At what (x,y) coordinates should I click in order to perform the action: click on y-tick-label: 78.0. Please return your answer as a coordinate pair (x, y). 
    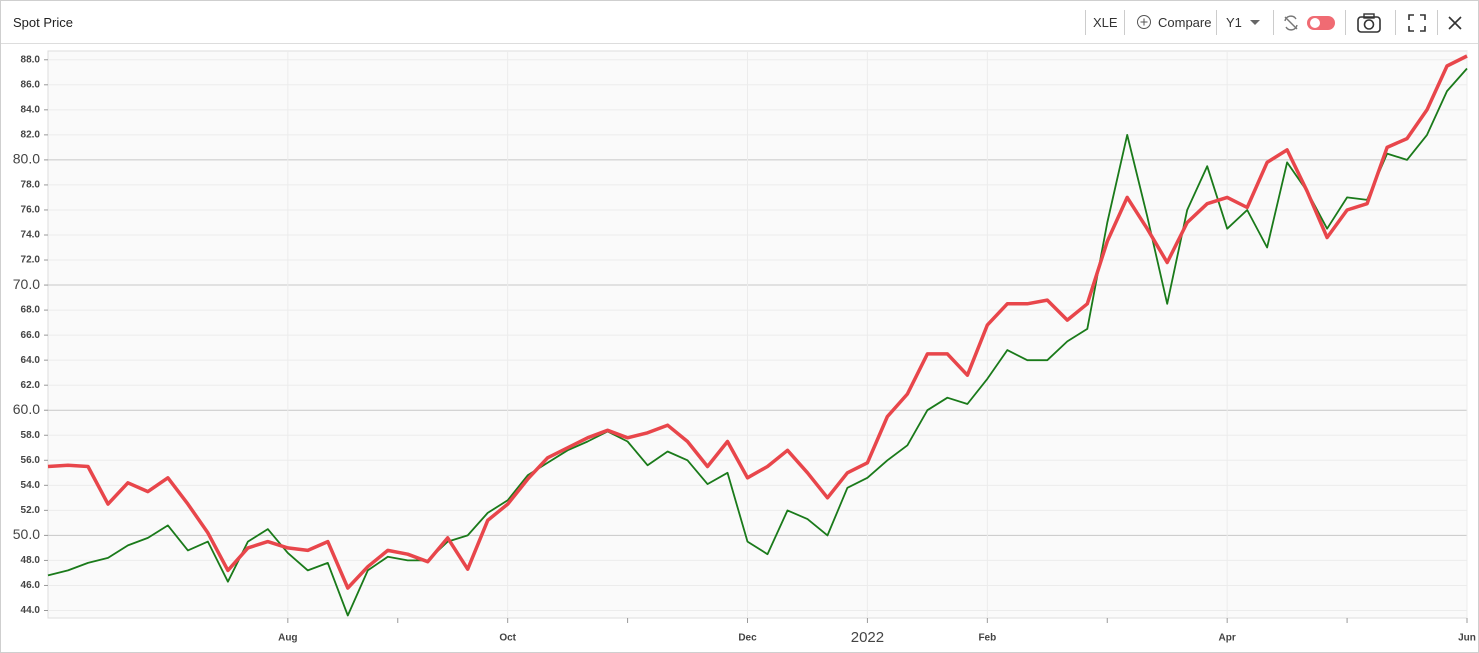
    Looking at the image, I should click on (31, 185).